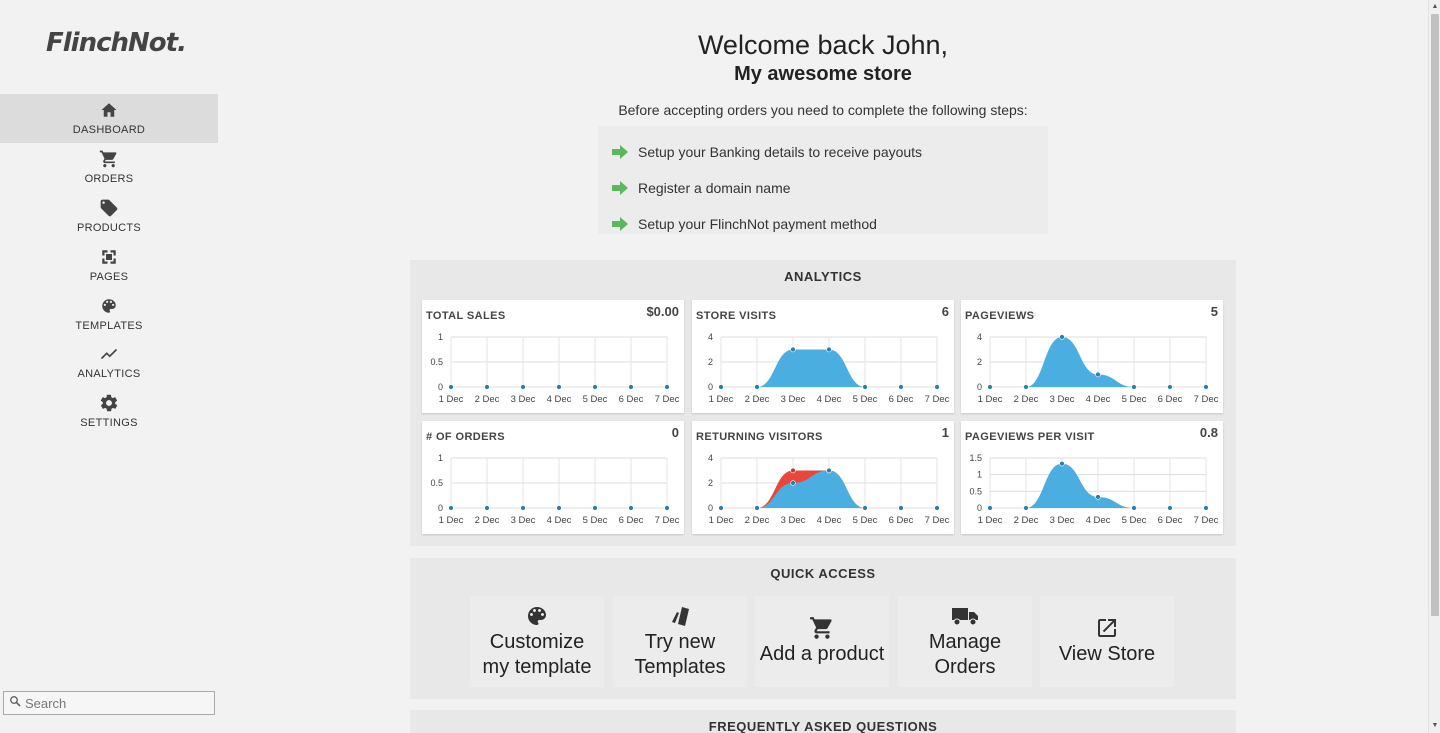  What do you see at coordinates (823, 188) in the screenshot?
I see `setup-step-domain: Register a domain name` at bounding box center [823, 188].